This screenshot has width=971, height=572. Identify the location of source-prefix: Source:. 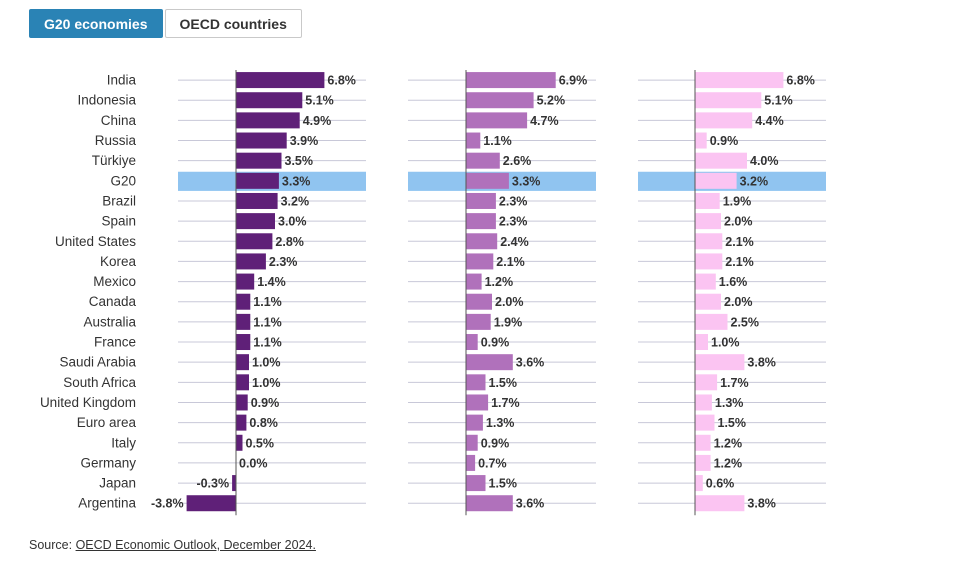
(52, 545).